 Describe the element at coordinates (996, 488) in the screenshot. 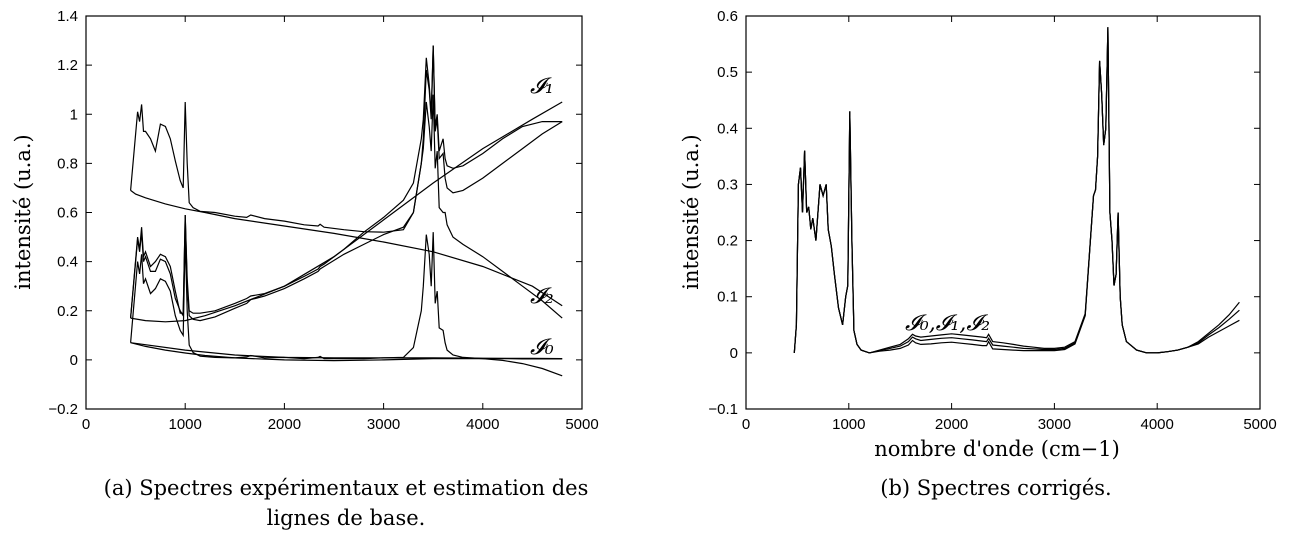

I see `caption-right: (b) Spectres corrigés.` at that location.